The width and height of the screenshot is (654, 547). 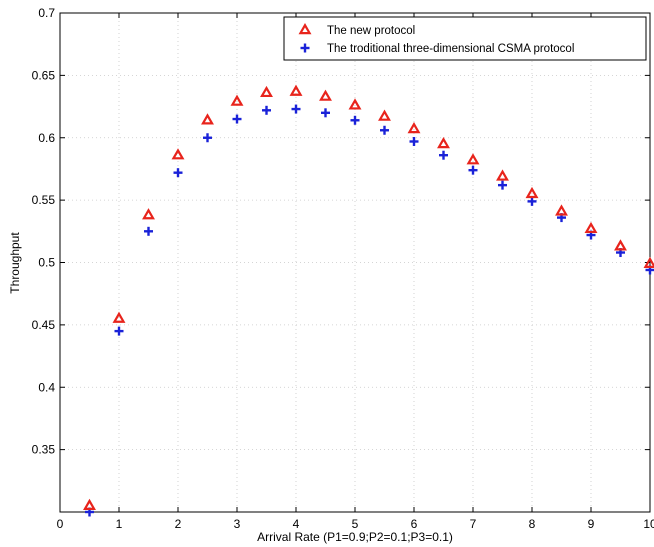 What do you see at coordinates (414, 524) in the screenshot?
I see `x-tick-label: 6` at bounding box center [414, 524].